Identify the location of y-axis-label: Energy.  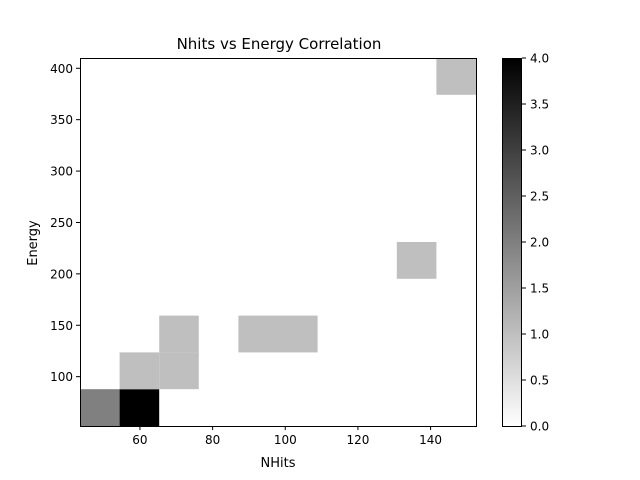
(33, 243).